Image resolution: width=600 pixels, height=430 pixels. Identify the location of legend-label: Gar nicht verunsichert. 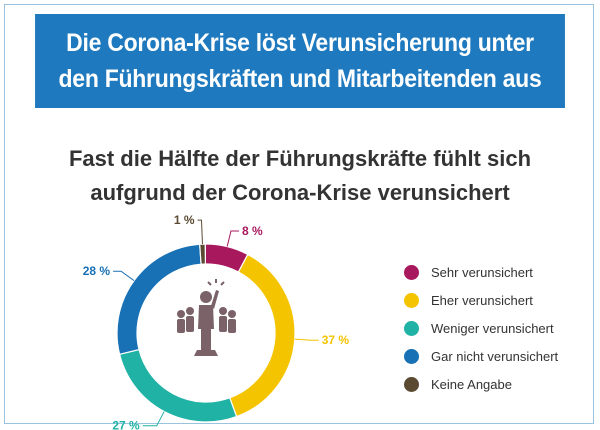
(495, 356).